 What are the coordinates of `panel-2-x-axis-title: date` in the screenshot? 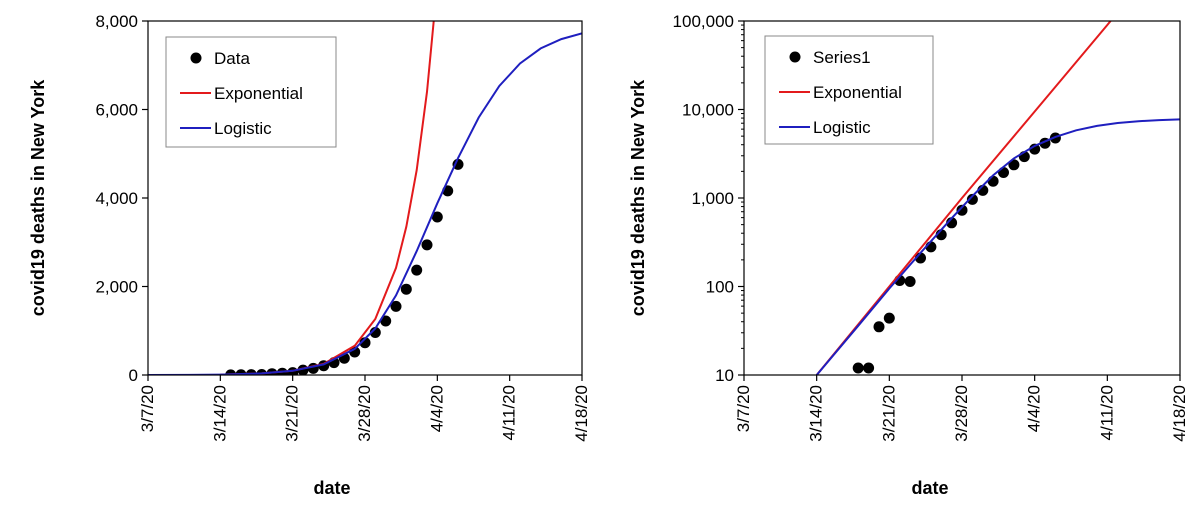 It's located at (929, 488).